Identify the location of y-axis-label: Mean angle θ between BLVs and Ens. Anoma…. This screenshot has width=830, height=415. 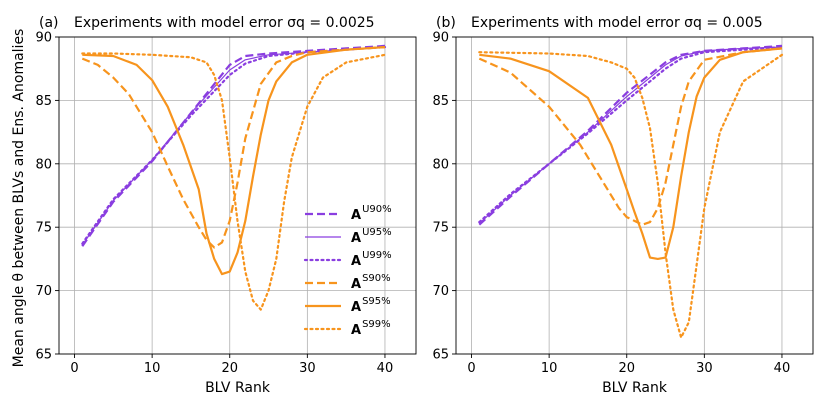
(19, 198).